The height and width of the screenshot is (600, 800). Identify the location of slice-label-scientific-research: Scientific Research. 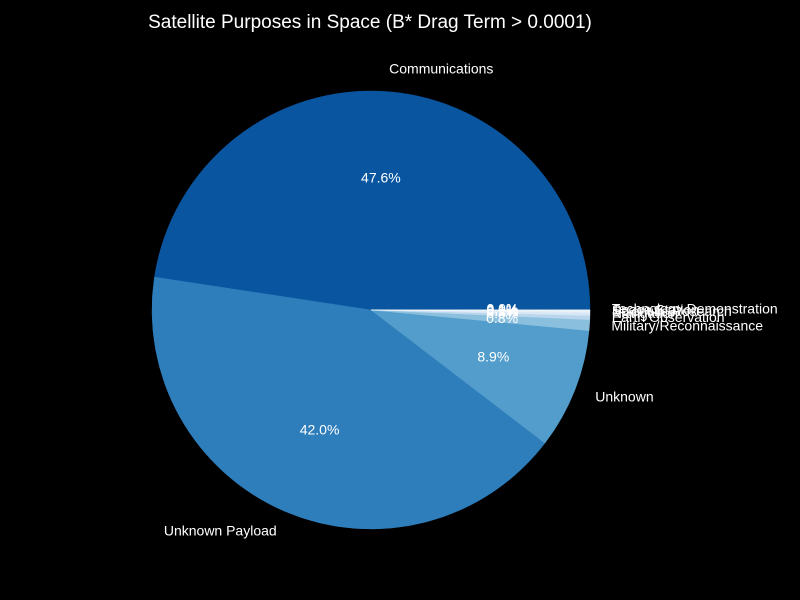
(672, 311).